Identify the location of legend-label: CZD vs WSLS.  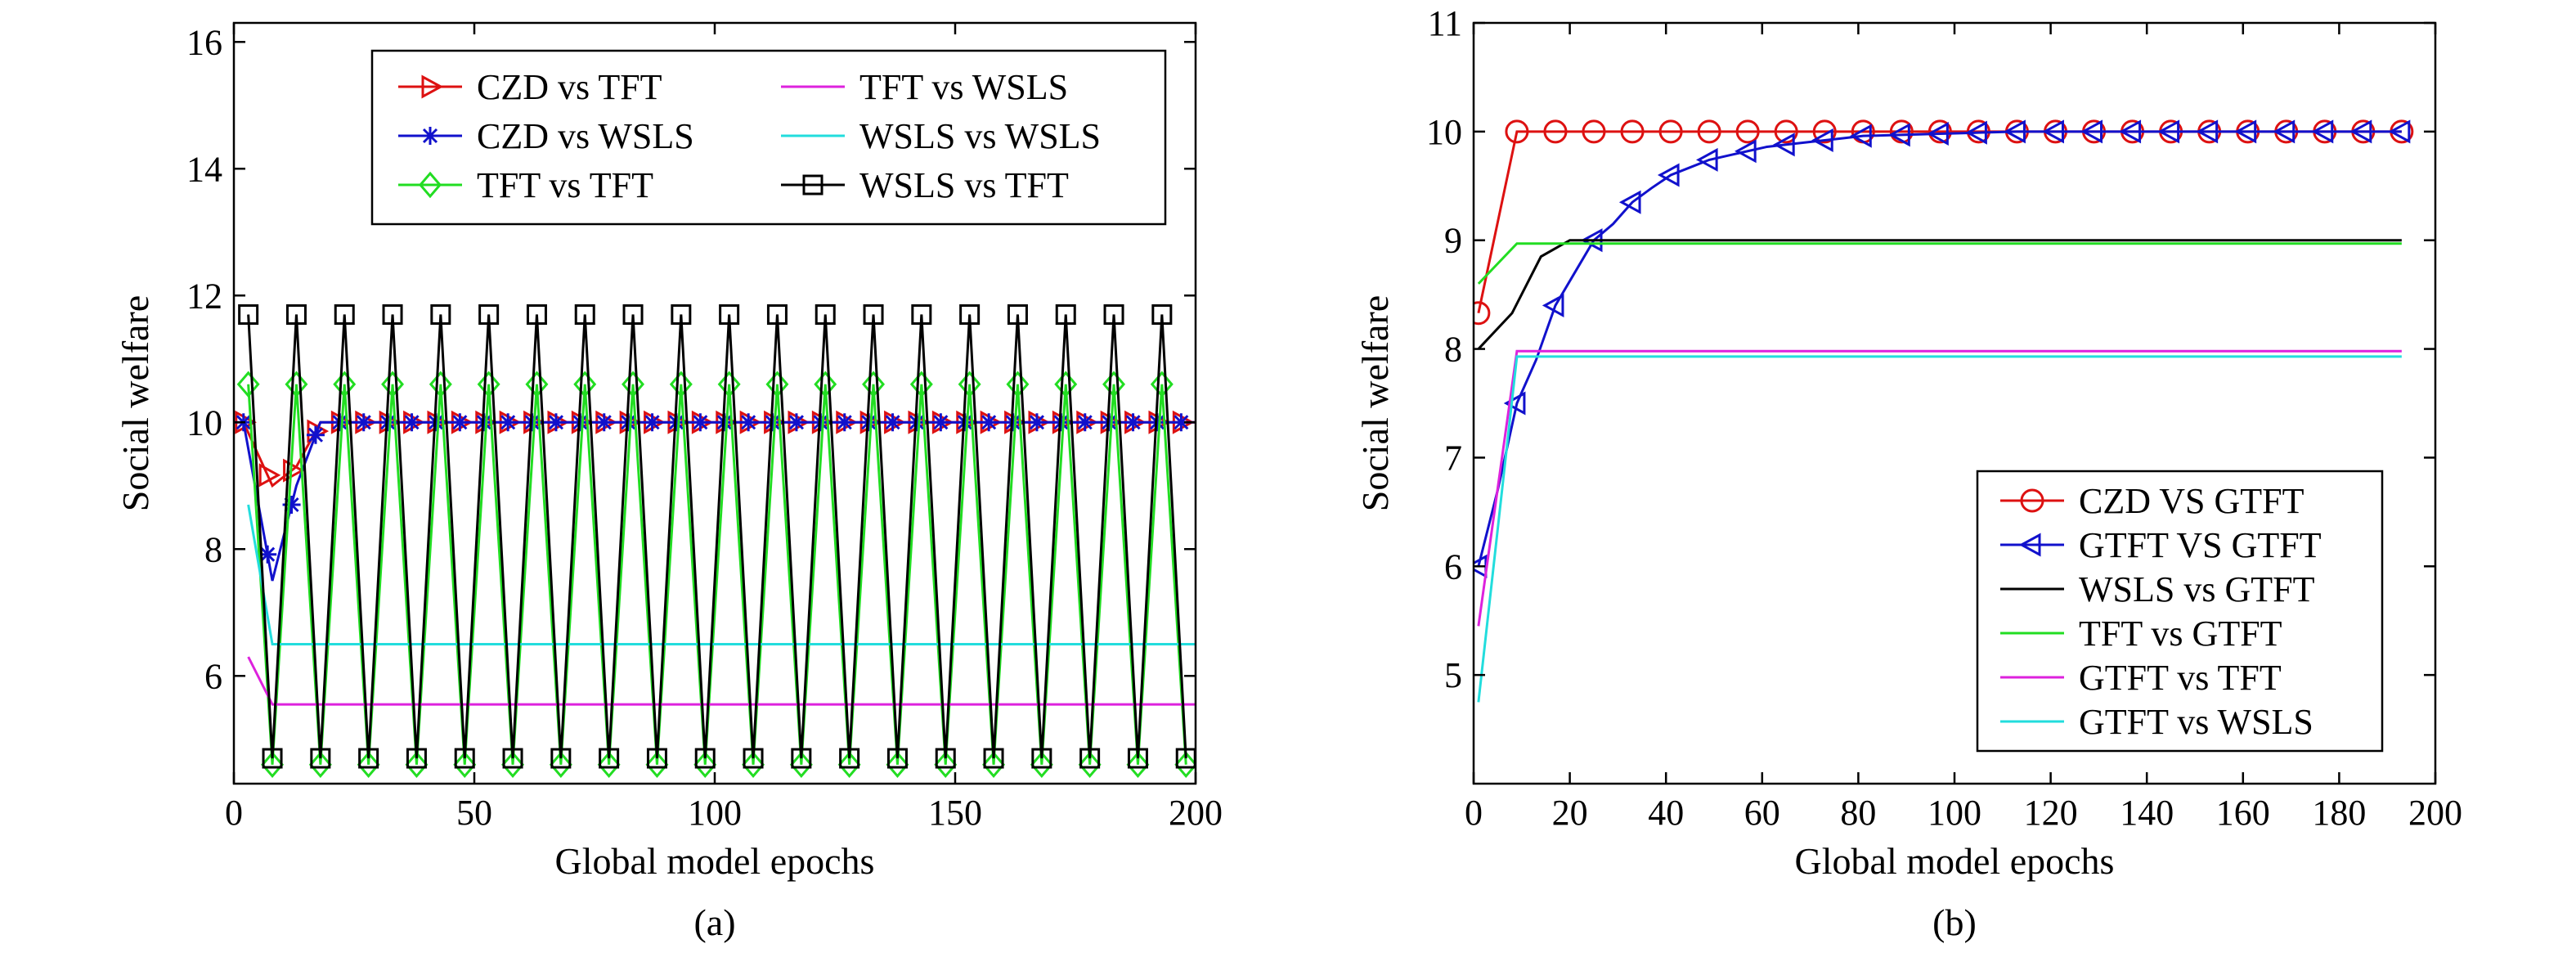
(585, 136).